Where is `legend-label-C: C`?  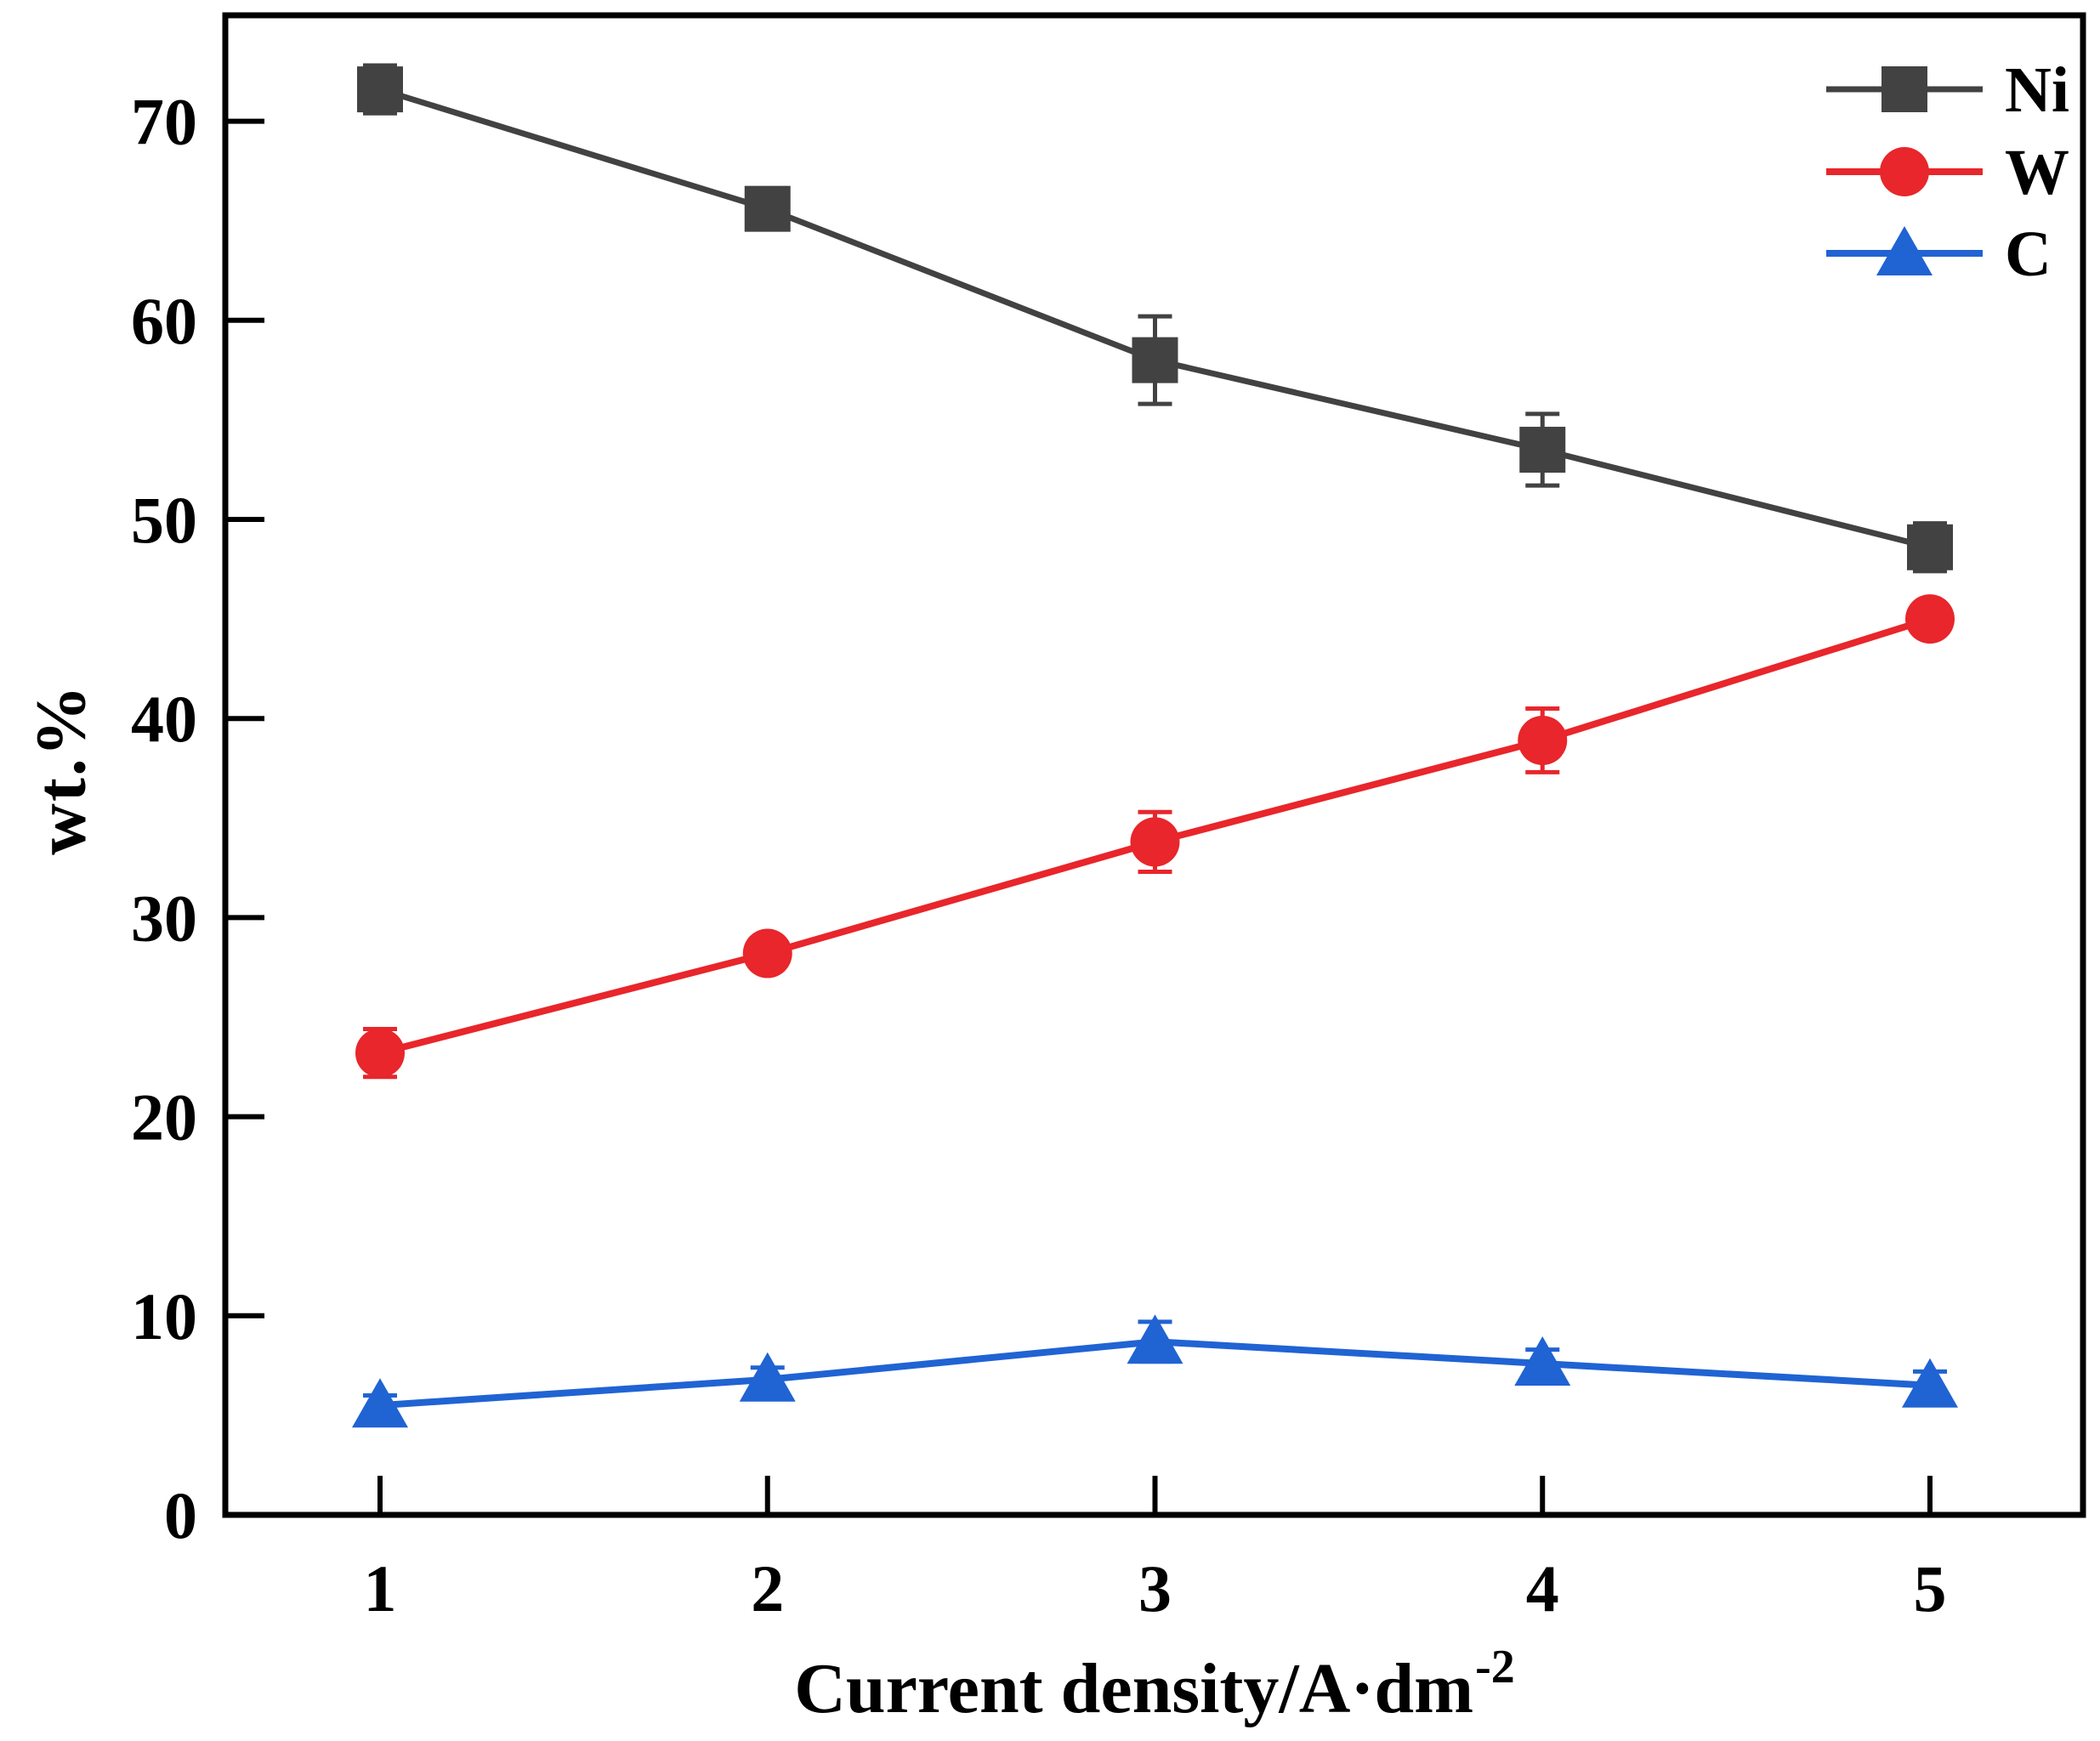 legend-label-C: C is located at coordinates (2029, 254).